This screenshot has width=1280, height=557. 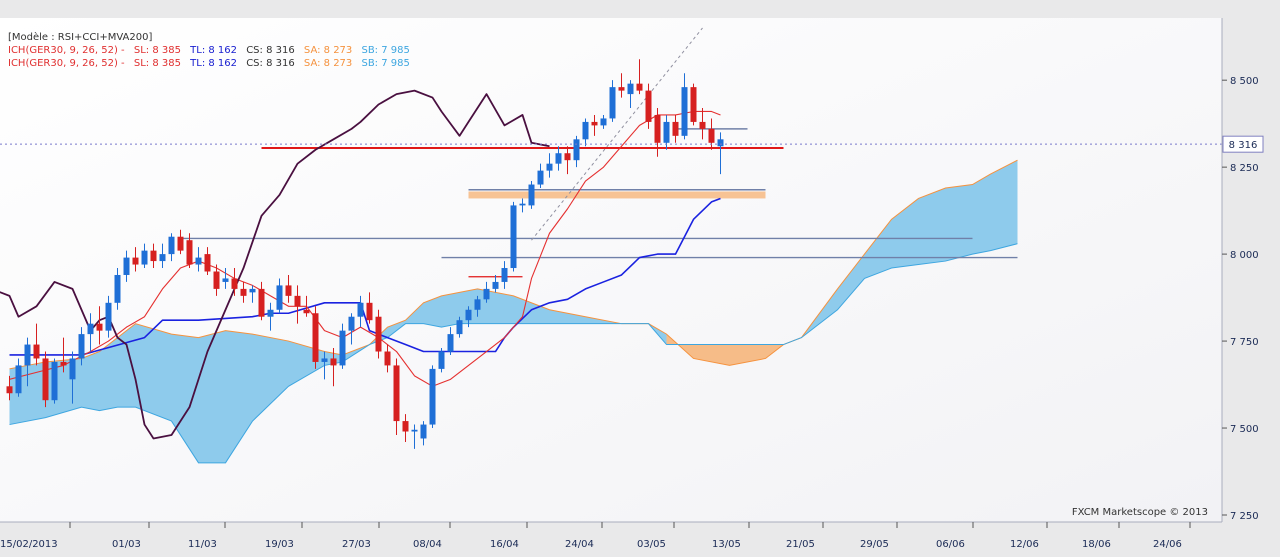 What do you see at coordinates (617, 195) in the screenshot?
I see `level-zone` at bounding box center [617, 195].